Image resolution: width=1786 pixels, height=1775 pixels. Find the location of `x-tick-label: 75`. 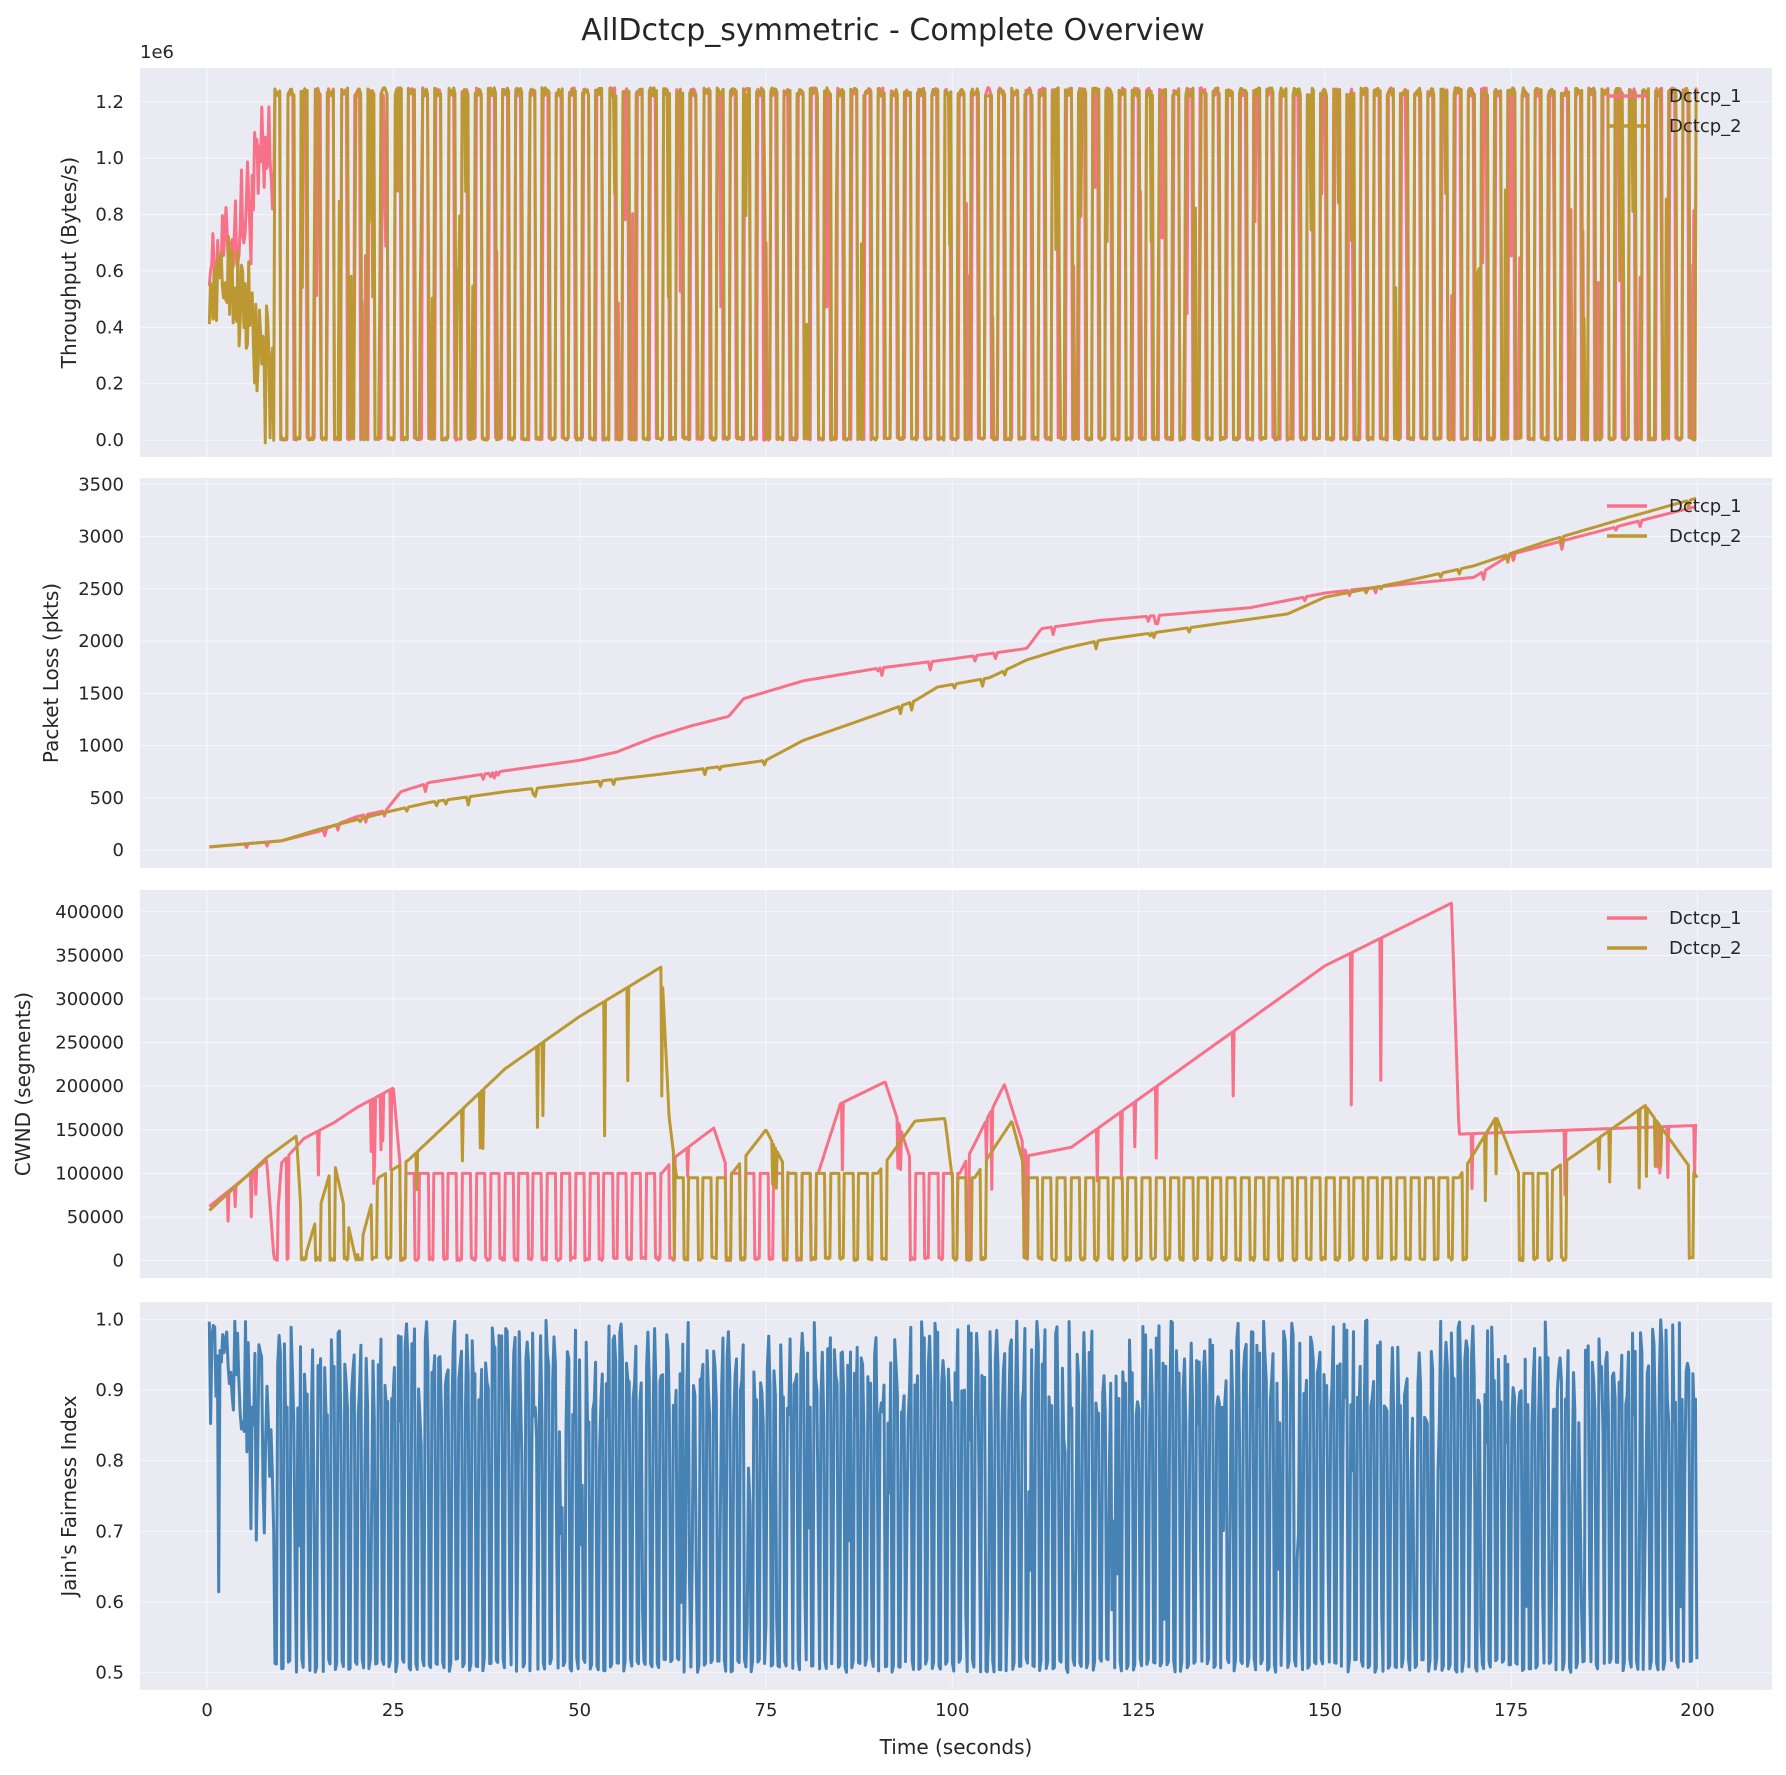

x-tick-label: 75 is located at coordinates (766, 1710).